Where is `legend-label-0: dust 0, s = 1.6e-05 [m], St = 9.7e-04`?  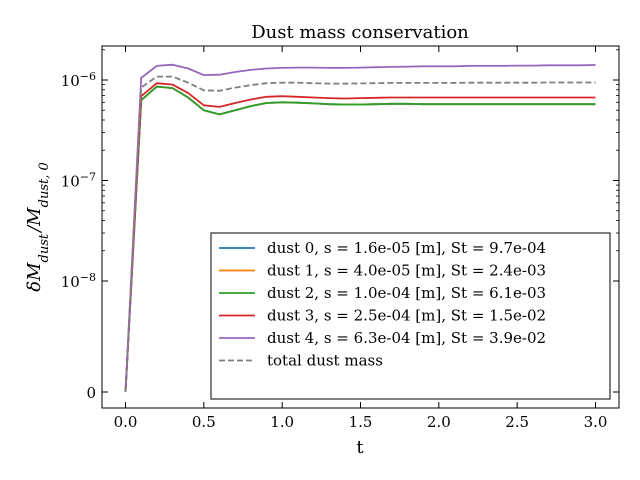
legend-label-0: dust 0, s = 1.6e-05 [m], St = 9.7e-04 is located at coordinates (406, 248).